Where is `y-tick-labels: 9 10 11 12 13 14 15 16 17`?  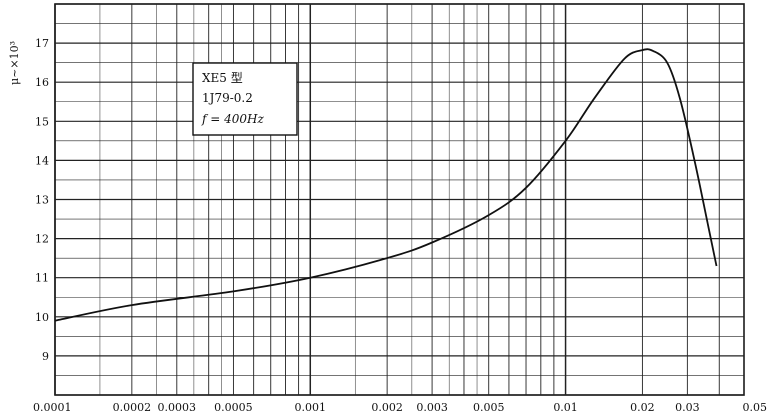
y-tick-labels: 9 10 11 12 13 14 15 16 17 is located at coordinates (42, 200).